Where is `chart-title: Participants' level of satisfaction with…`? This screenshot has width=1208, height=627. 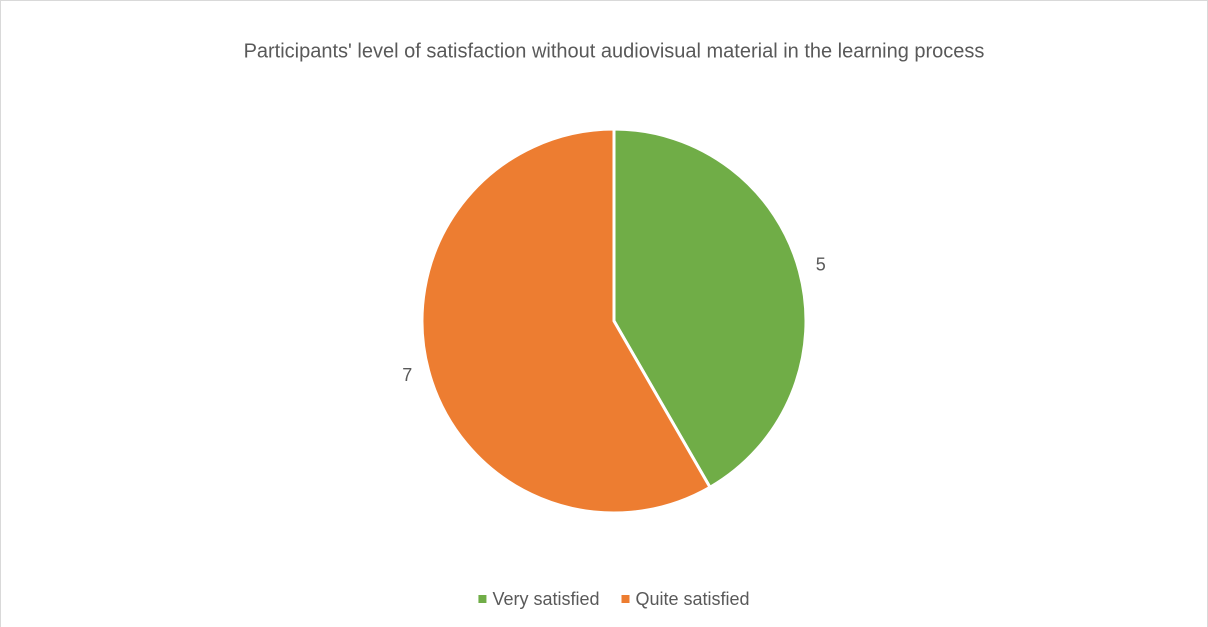
chart-title: Participants' level of satisfaction with… is located at coordinates (614, 51).